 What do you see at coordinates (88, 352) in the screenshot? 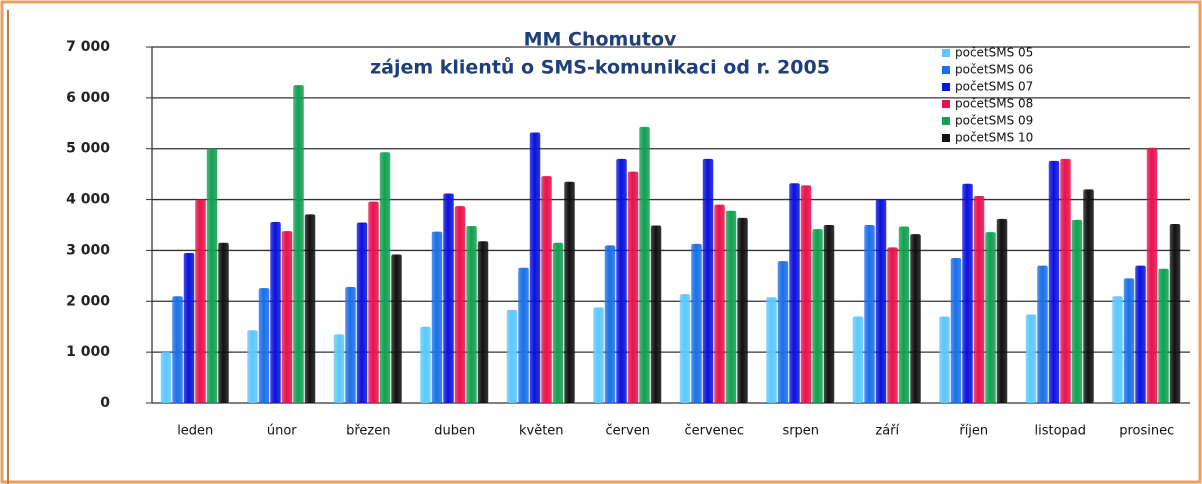
I see `y-tick-label: 1 000` at bounding box center [88, 352].